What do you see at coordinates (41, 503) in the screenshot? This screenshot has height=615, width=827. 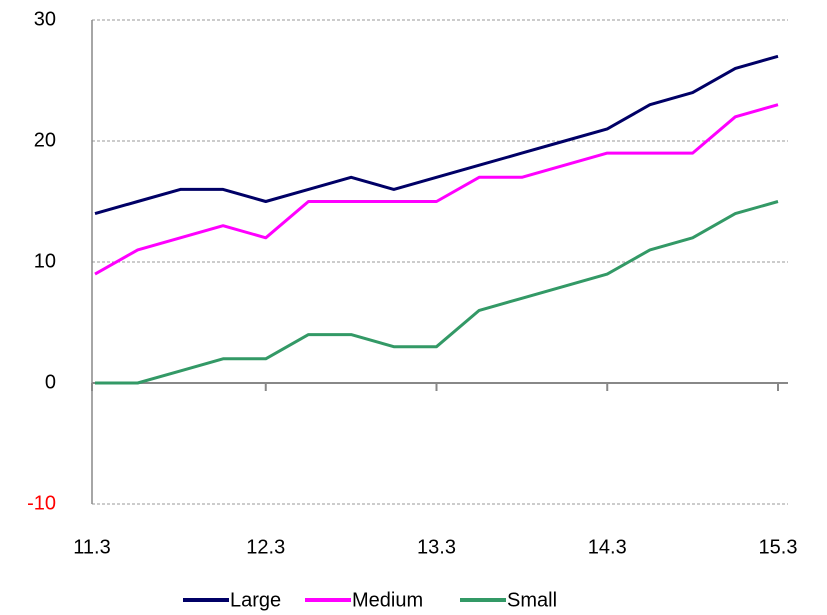 I see `y-tick-label: -10` at bounding box center [41, 503].